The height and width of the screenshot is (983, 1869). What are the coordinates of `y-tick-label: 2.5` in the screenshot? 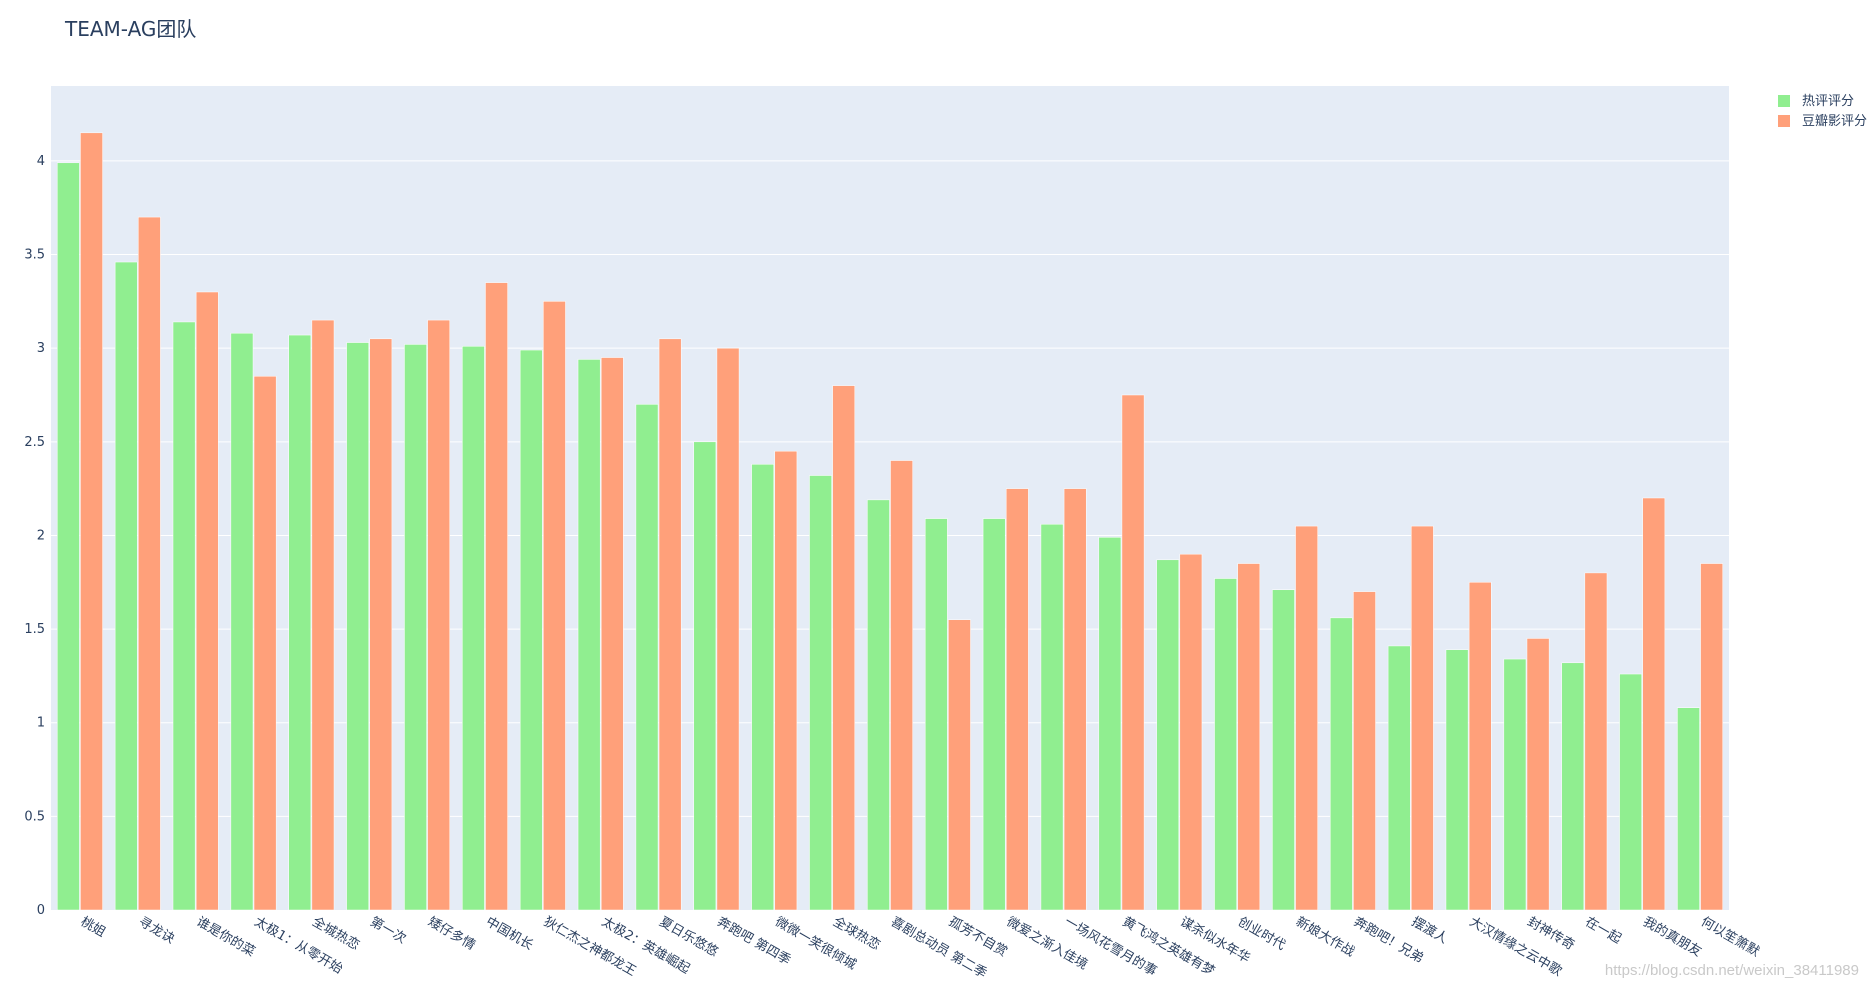 It's located at (34, 442).